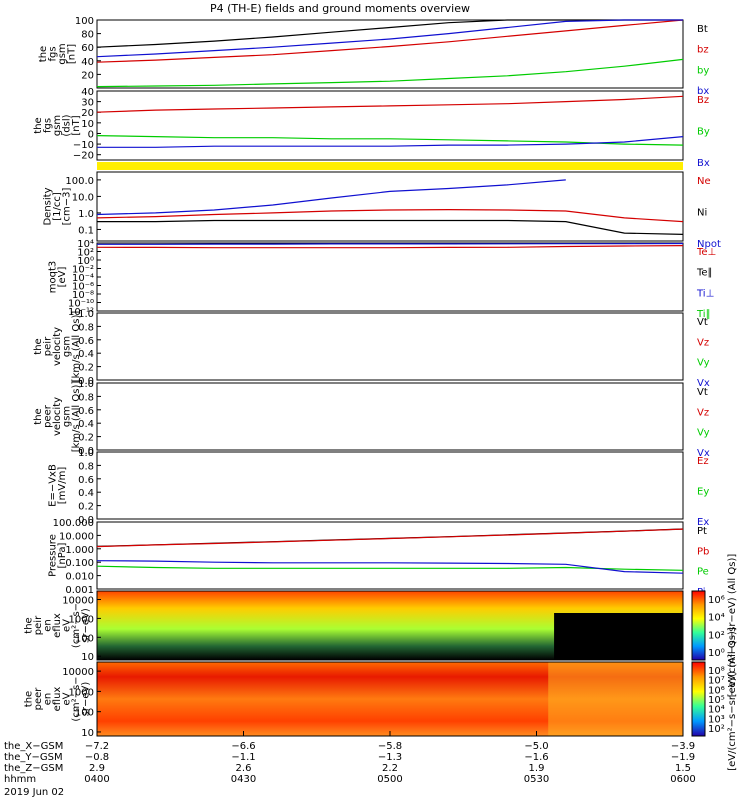 This screenshot has width=750, height=800. Describe the element at coordinates (81, 619) in the screenshot. I see `y-tick-label: 1000` at that location.